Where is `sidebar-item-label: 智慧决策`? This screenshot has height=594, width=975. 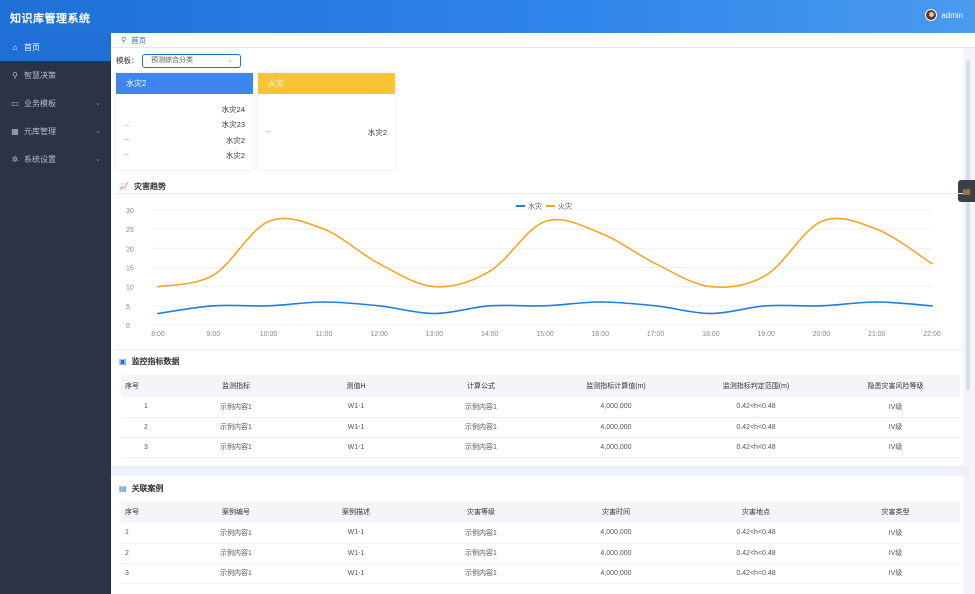
sidebar-item-label: 智慧决策 is located at coordinates (40, 75).